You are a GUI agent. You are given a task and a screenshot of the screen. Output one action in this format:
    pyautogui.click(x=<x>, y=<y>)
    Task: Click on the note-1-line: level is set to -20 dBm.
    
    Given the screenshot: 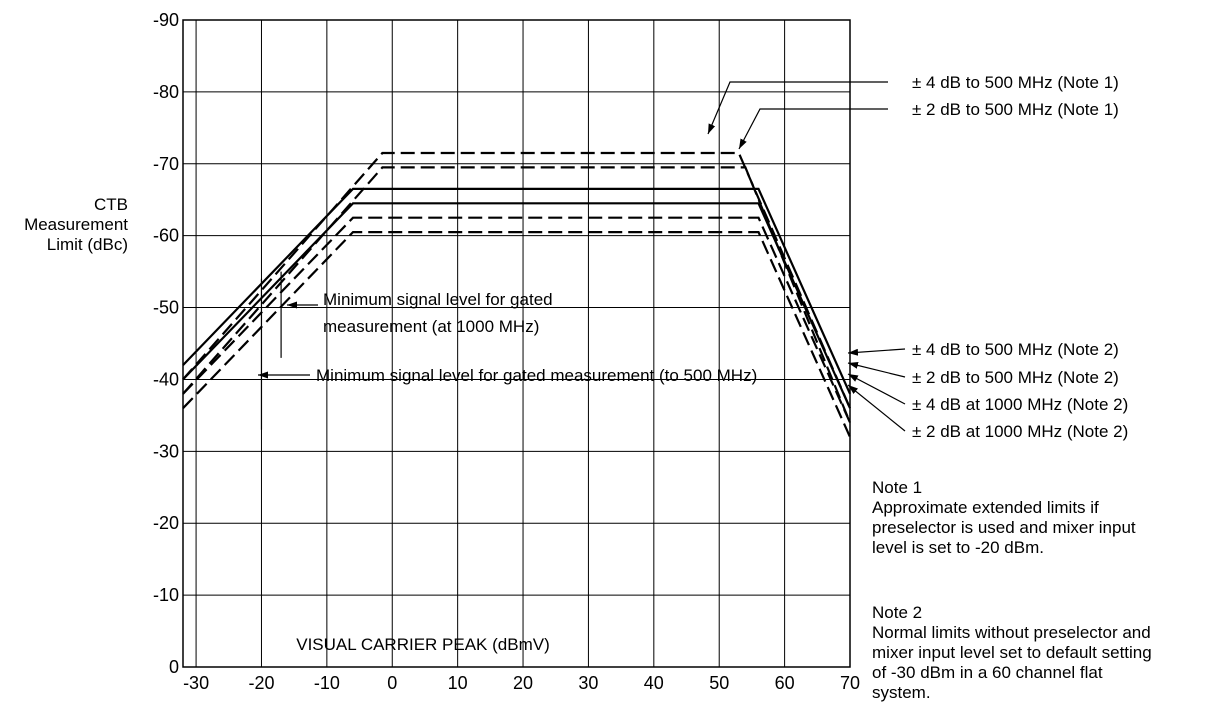 What is the action you would take?
    pyautogui.click(x=958, y=547)
    